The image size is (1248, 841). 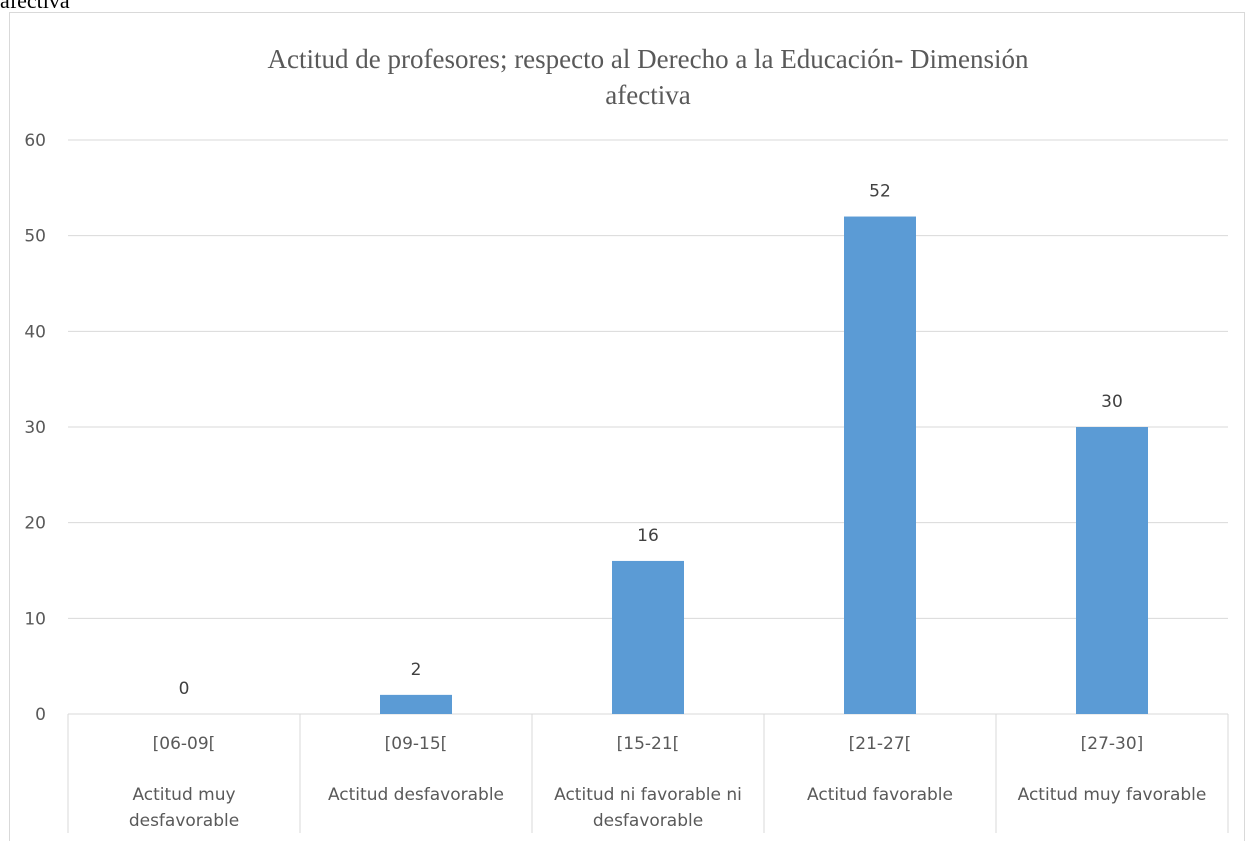 I want to click on category-name-label: Actitud ni favorable ni, so click(x=648, y=795).